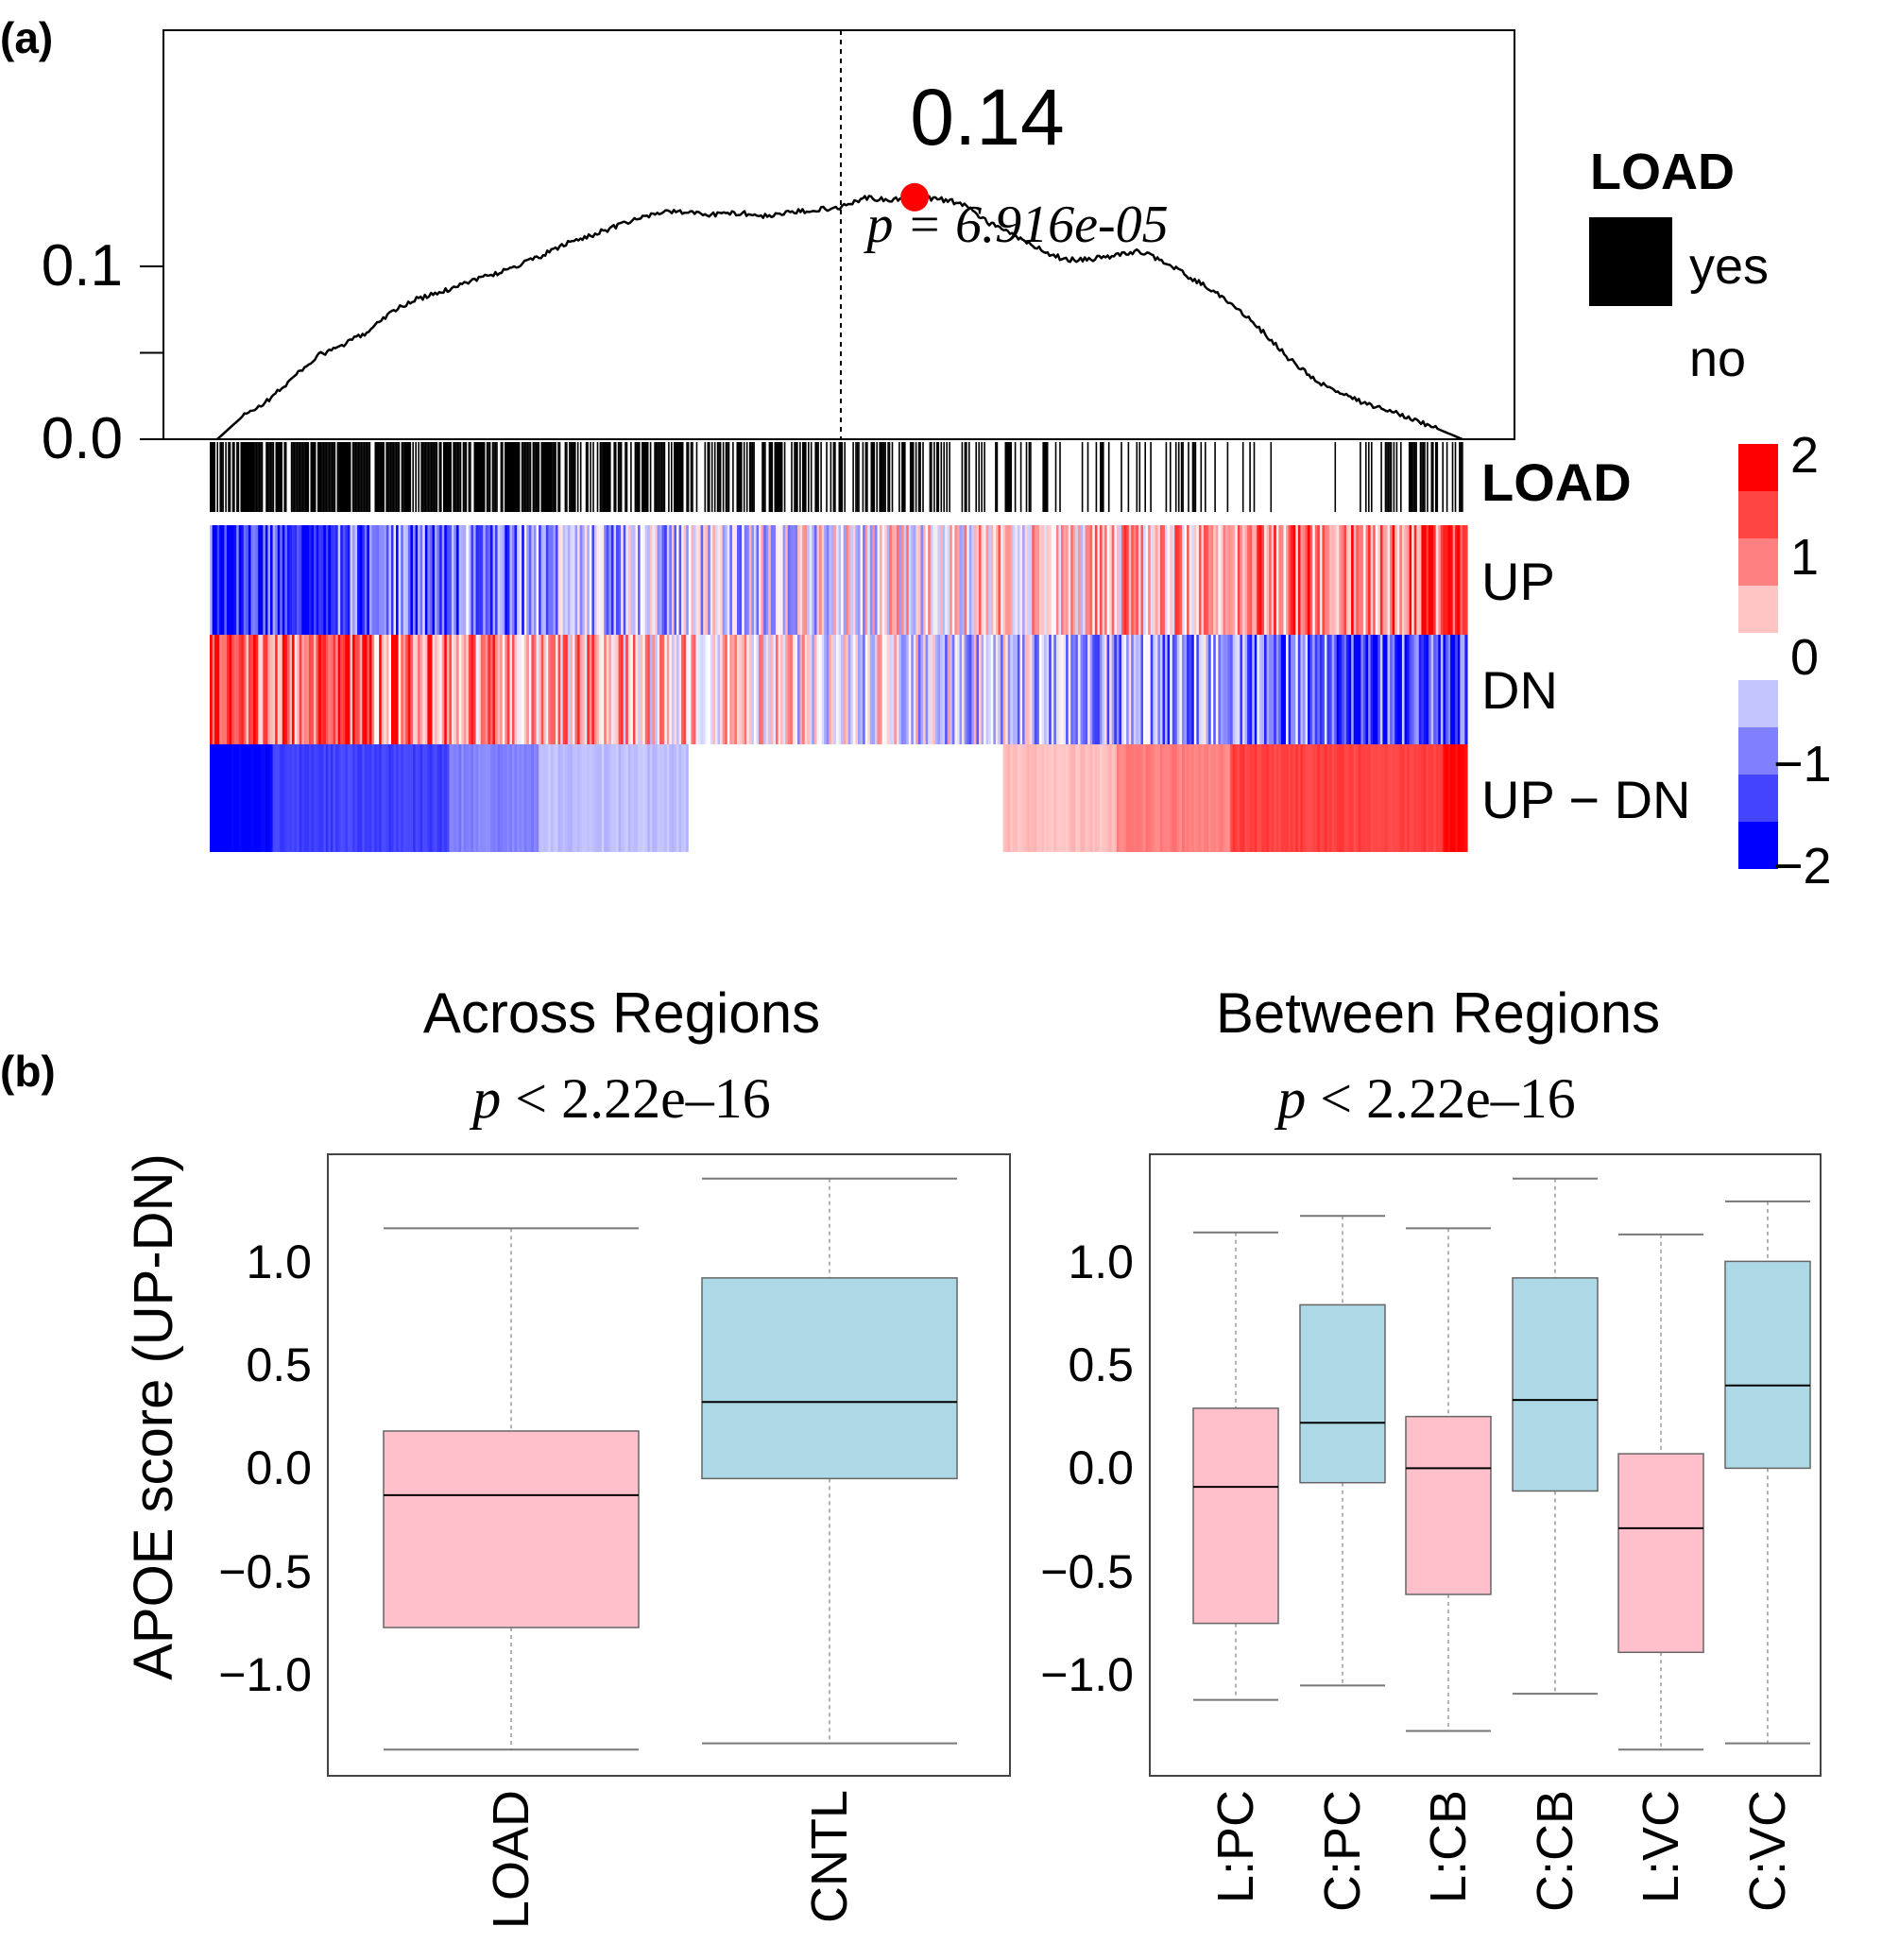  What do you see at coordinates (1235, 1846) in the screenshot?
I see `x-tick-label: L:PC` at bounding box center [1235, 1846].